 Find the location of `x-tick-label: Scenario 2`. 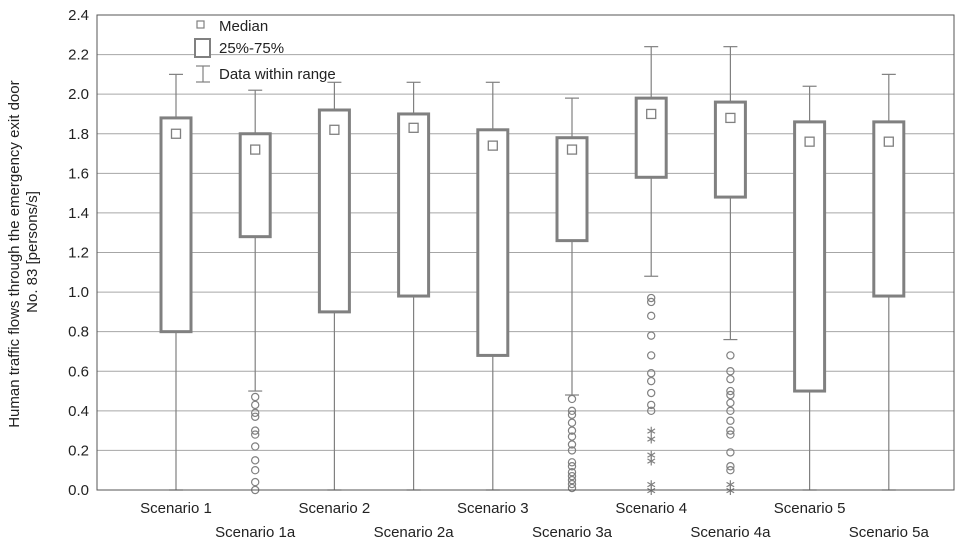

x-tick-label: Scenario 2 is located at coordinates (335, 508).